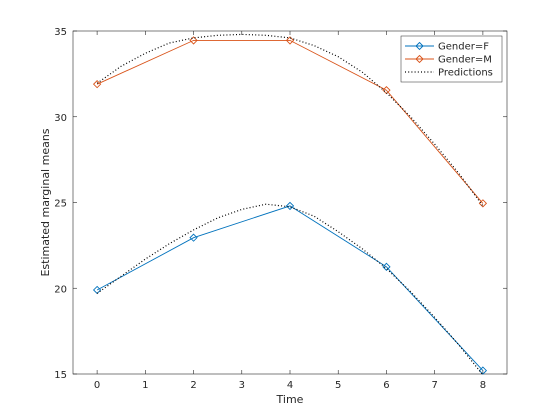  Describe the element at coordinates (290, 399) in the screenshot. I see `x-axis-label: Time` at that location.